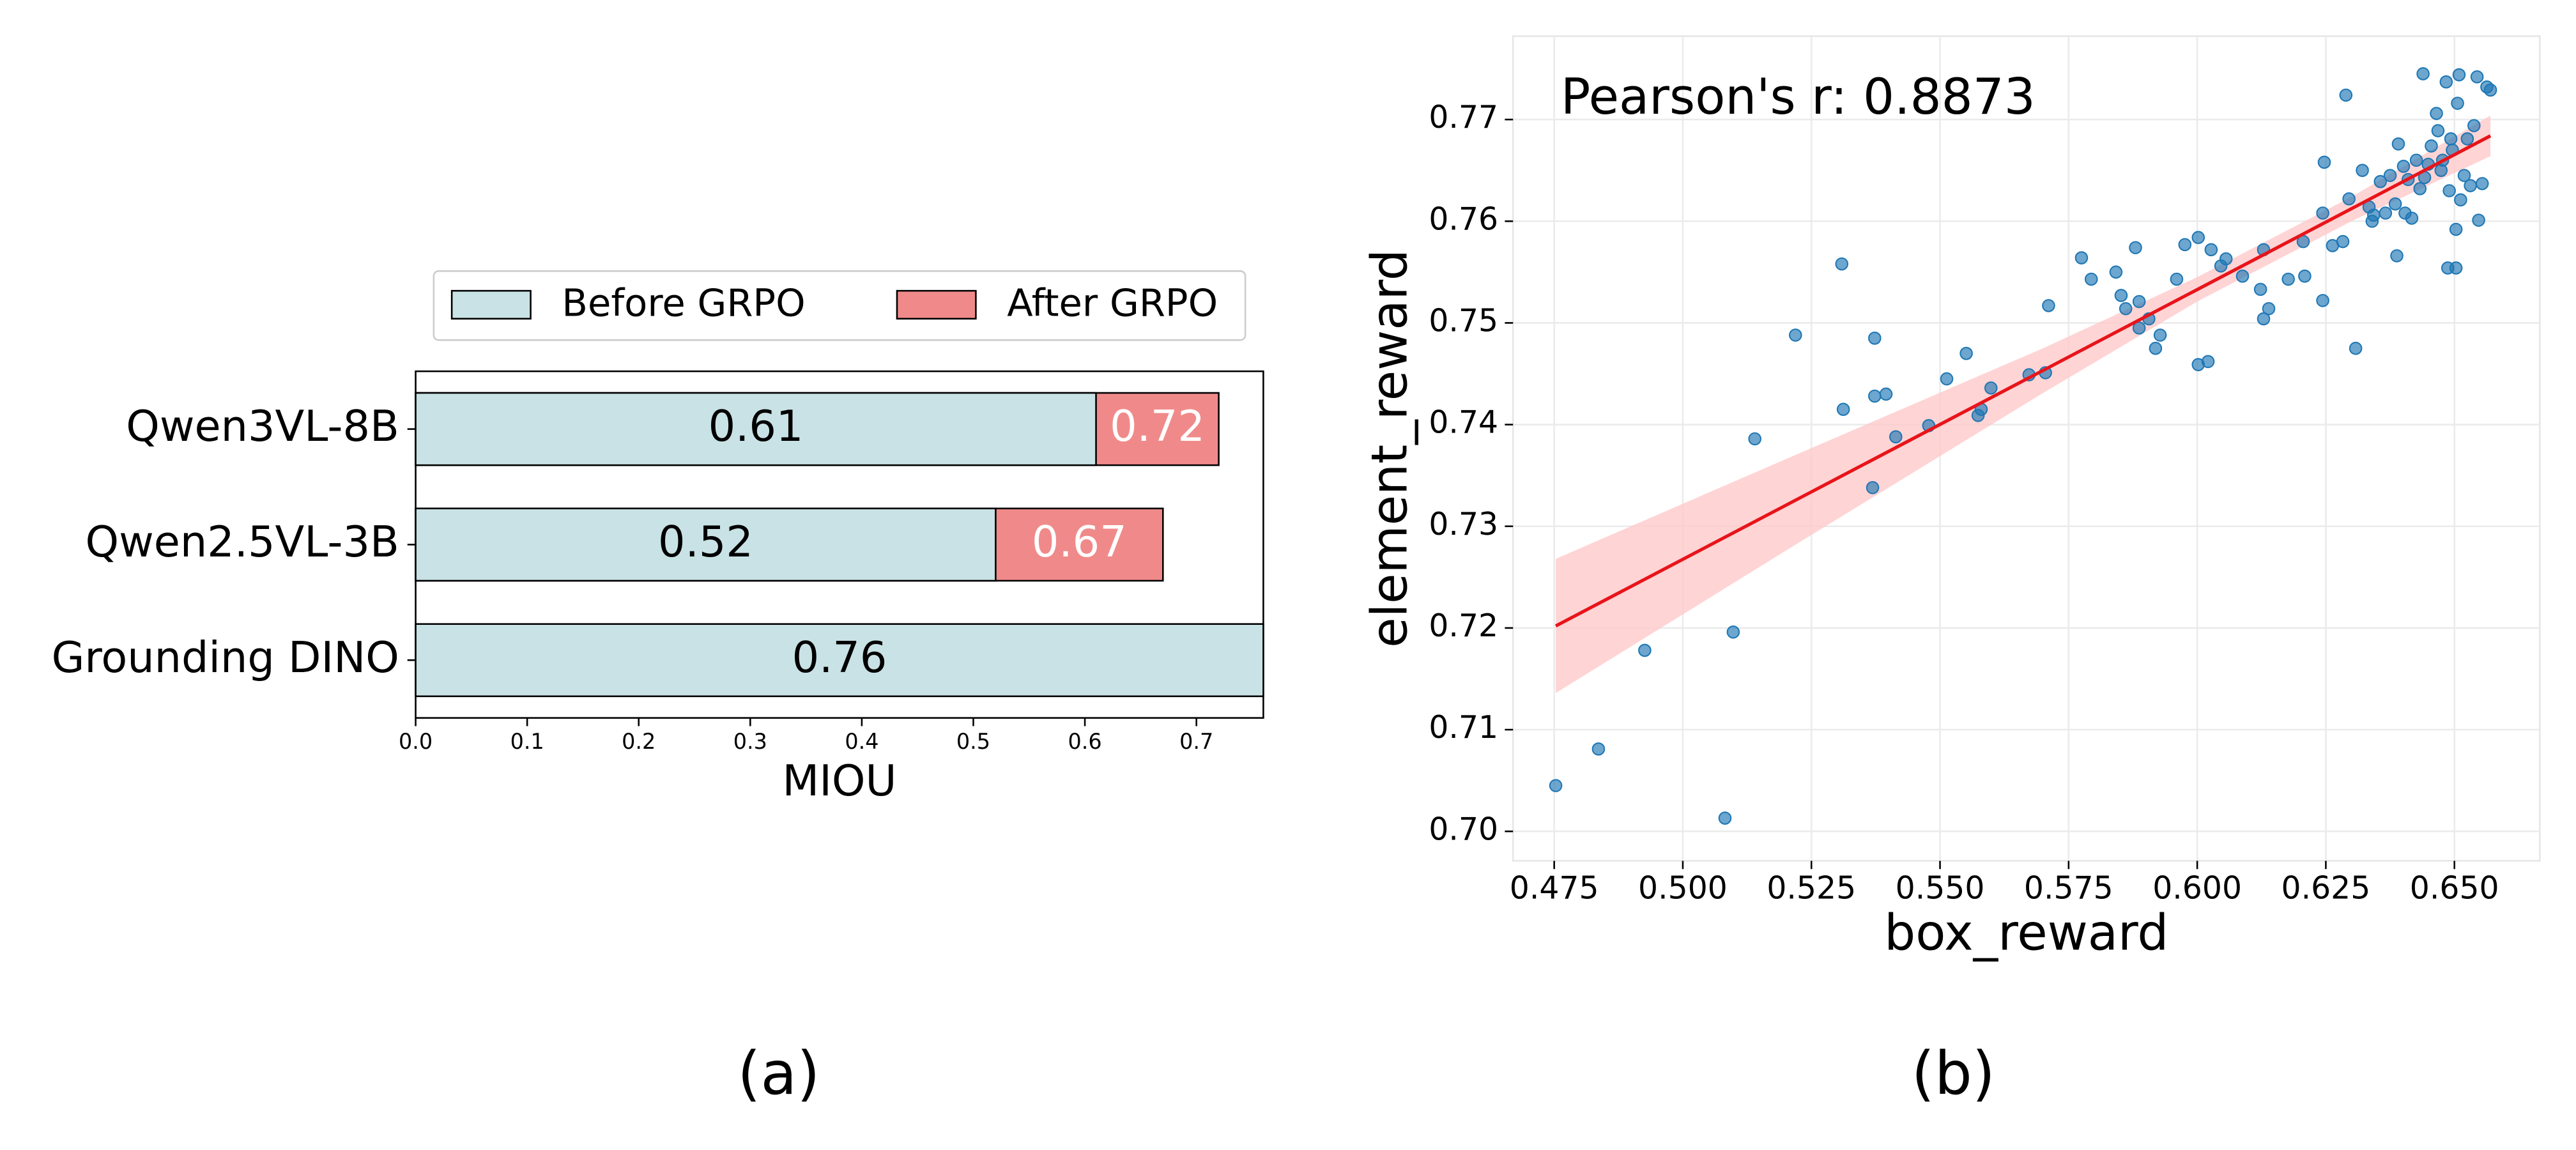 The width and height of the screenshot is (2576, 1150). Describe the element at coordinates (839, 305) in the screenshot. I see `legend-box` at that location.